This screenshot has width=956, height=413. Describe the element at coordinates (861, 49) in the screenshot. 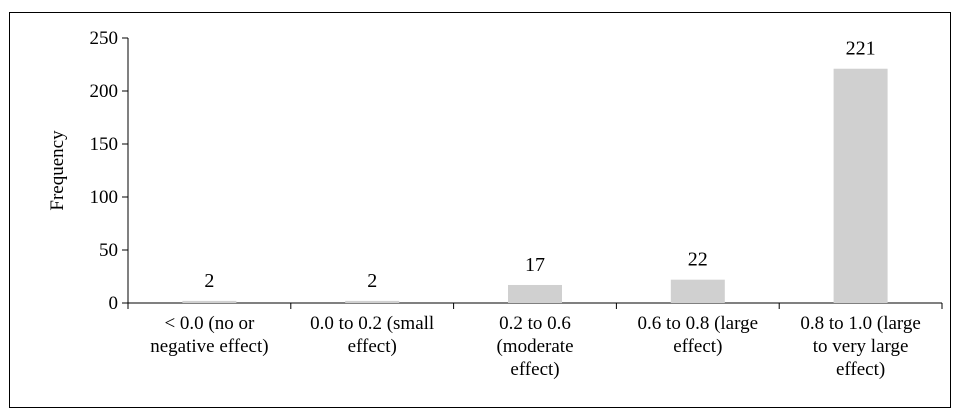

I see `data-label: 221` at that location.